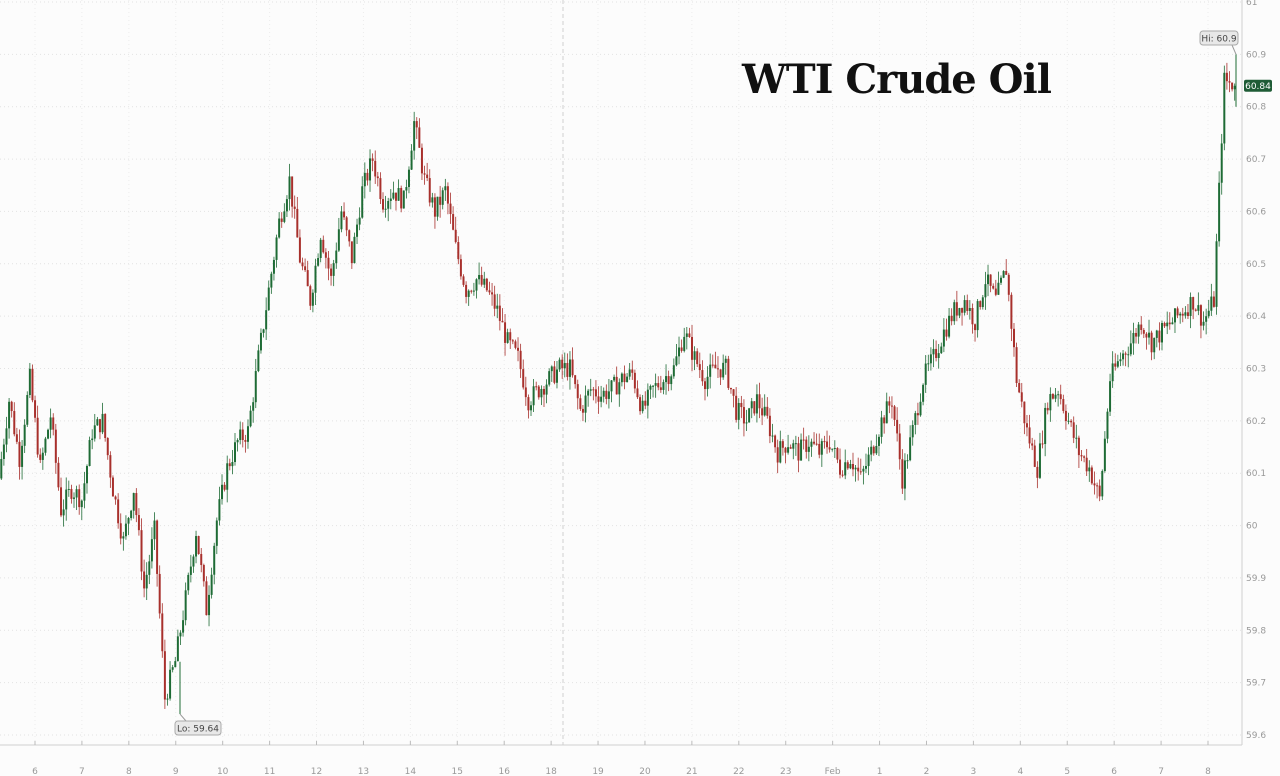 This screenshot has height=776, width=1280. Describe the element at coordinates (1256, 160) in the screenshot. I see `y-tick-label: 60.7` at that location.